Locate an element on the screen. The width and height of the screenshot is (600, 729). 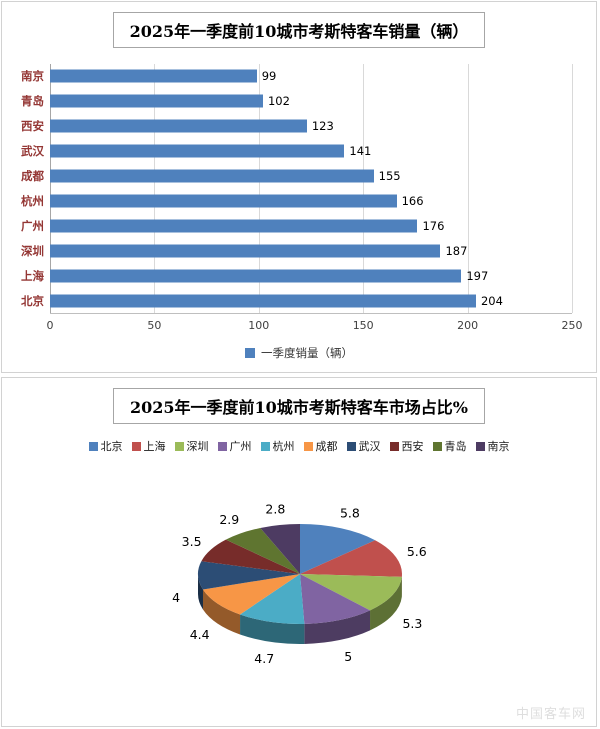
pie-legend-item-广州: 广州 is located at coordinates (234, 446).